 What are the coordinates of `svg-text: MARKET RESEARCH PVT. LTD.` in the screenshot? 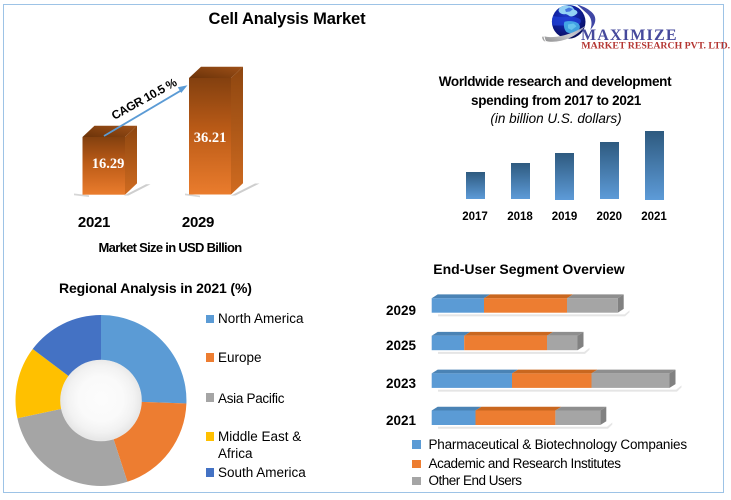 It's located at (655, 46).